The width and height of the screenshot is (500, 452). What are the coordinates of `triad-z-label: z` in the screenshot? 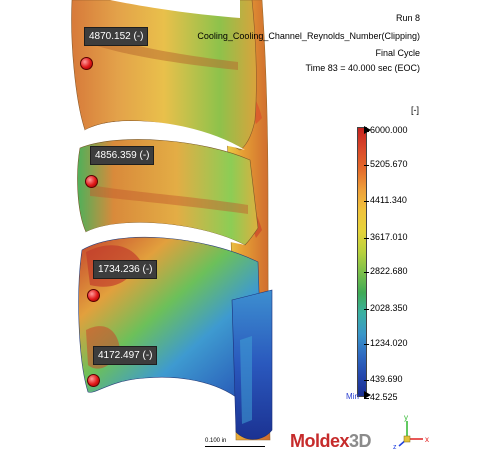 It's located at (395, 446).